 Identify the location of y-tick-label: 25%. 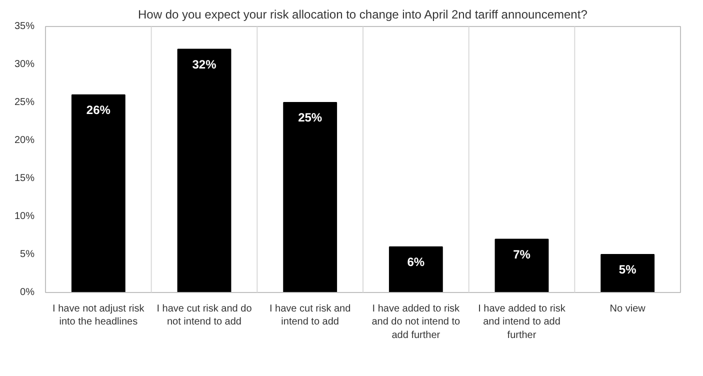
(24, 102).